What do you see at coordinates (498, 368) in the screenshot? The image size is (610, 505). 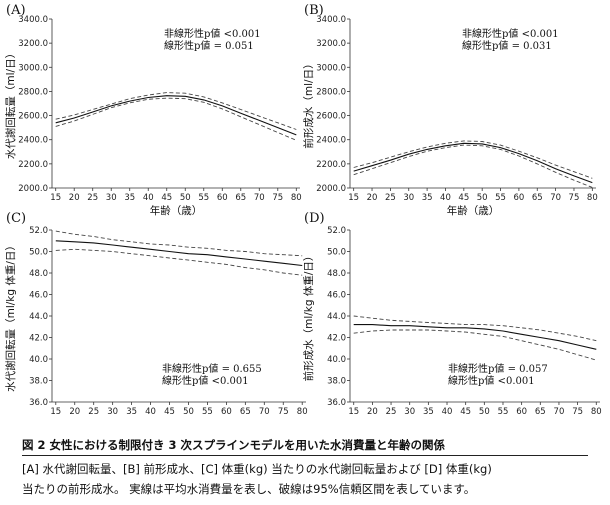 I see `annotation-nonlinear-p: 非線形性p値 = 0.057` at bounding box center [498, 368].